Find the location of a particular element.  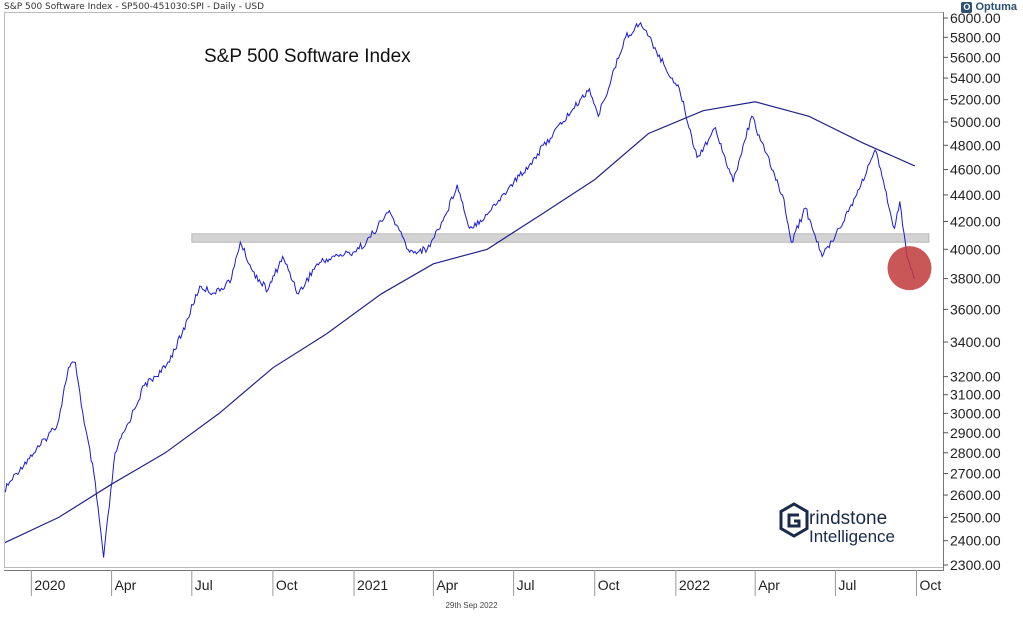

x-tick-label: 2021 is located at coordinates (372, 585).